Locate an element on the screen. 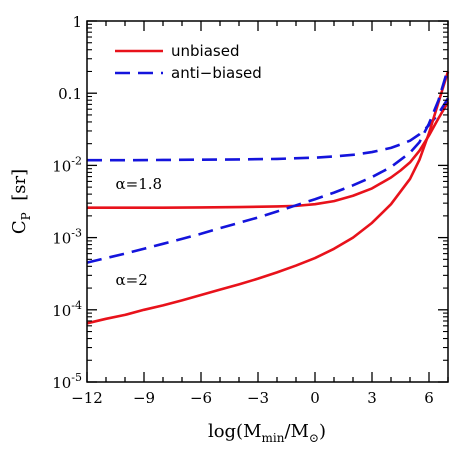 The width and height of the screenshot is (469, 469). y-tick-label: 0.1 is located at coordinates (70, 94).